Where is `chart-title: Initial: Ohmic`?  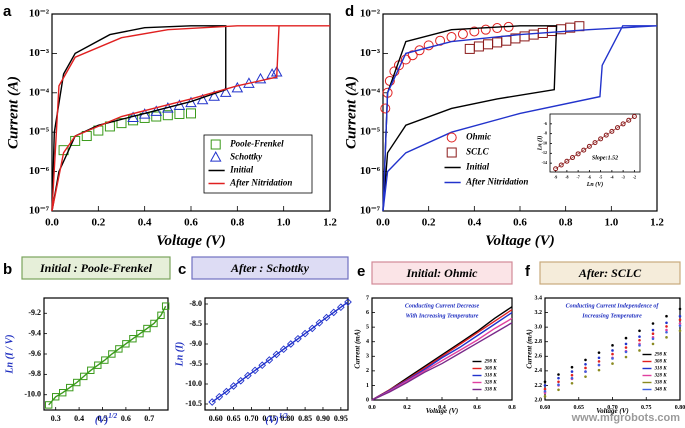 chart-title: Initial: Ohmic is located at coordinates (441, 273).